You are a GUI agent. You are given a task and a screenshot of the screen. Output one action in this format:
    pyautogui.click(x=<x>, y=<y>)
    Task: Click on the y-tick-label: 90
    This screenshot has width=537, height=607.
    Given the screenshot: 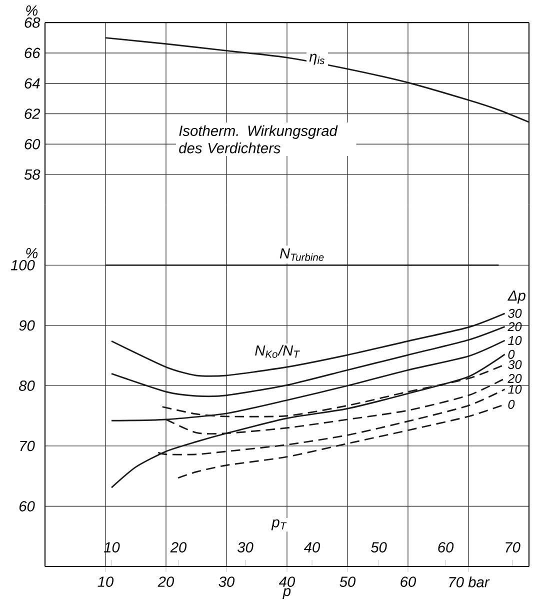 What is the action you would take?
    pyautogui.click(x=27, y=325)
    